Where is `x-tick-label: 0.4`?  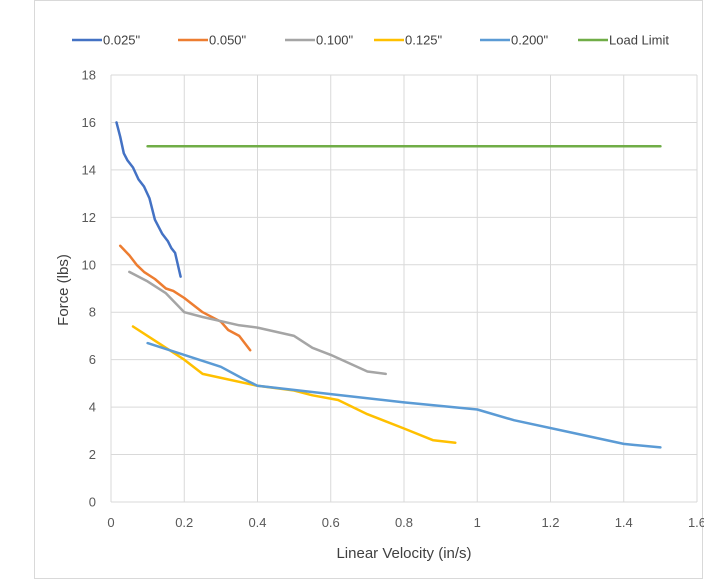
x-tick-label: 0.4 is located at coordinates (257, 522).